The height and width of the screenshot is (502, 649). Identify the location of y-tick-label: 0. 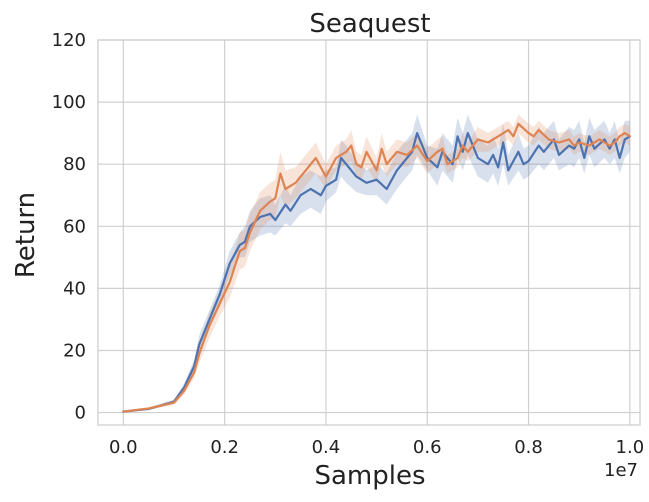
(80, 413).